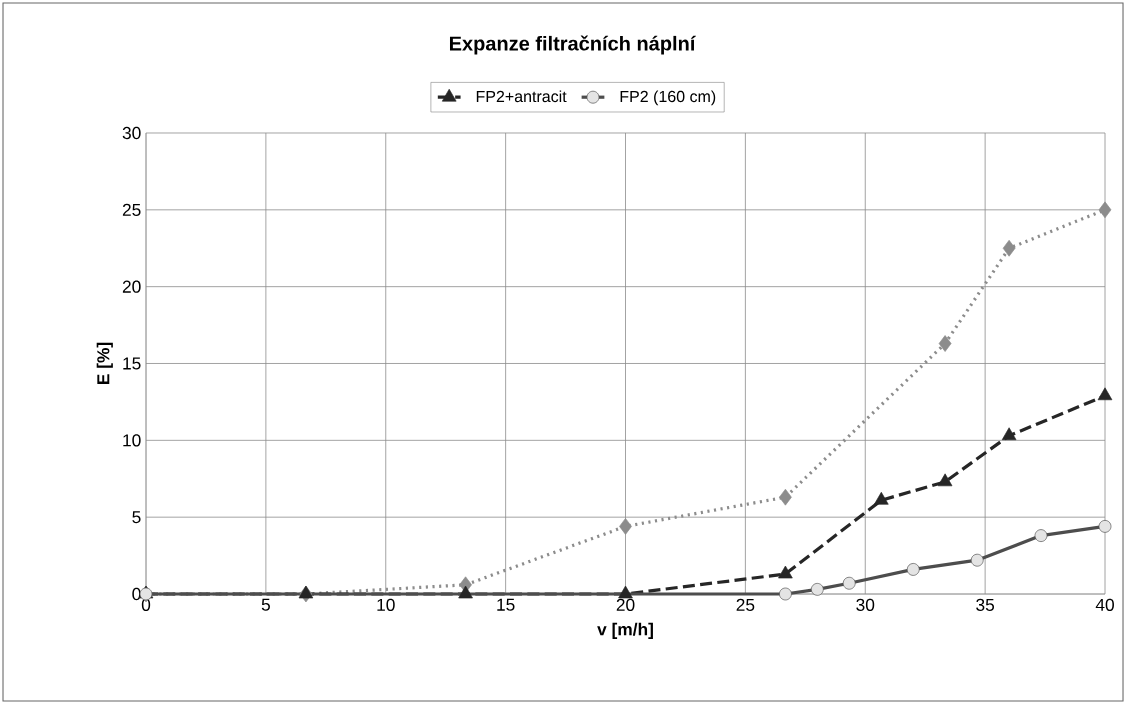  Describe the element at coordinates (625, 630) in the screenshot. I see `x-axis-title: v [m/h]` at that location.